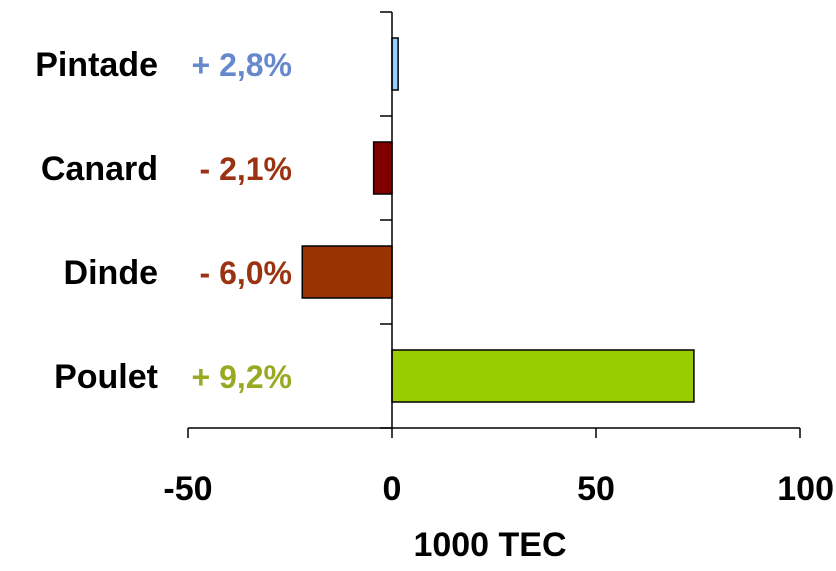 Image resolution: width=836 pixels, height=571 pixels. I want to click on bar-dinde, so click(347, 272).